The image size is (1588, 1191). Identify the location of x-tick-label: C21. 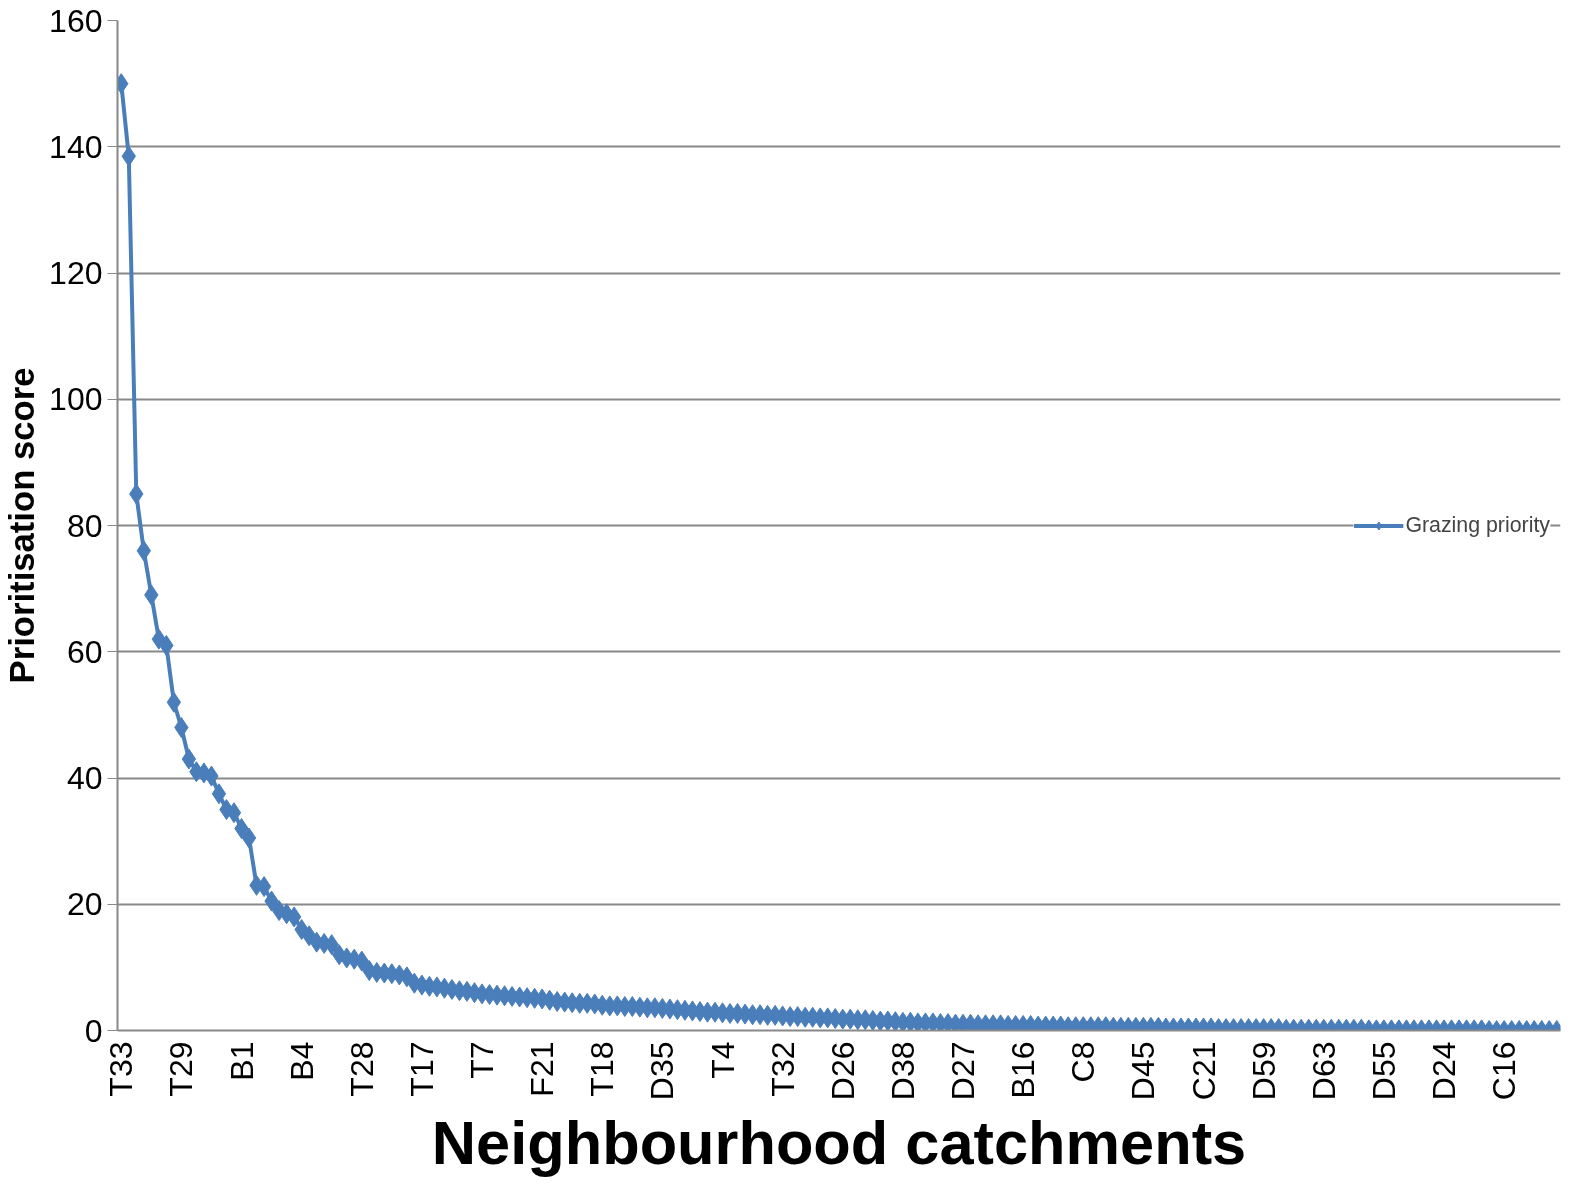
(1203, 1071).